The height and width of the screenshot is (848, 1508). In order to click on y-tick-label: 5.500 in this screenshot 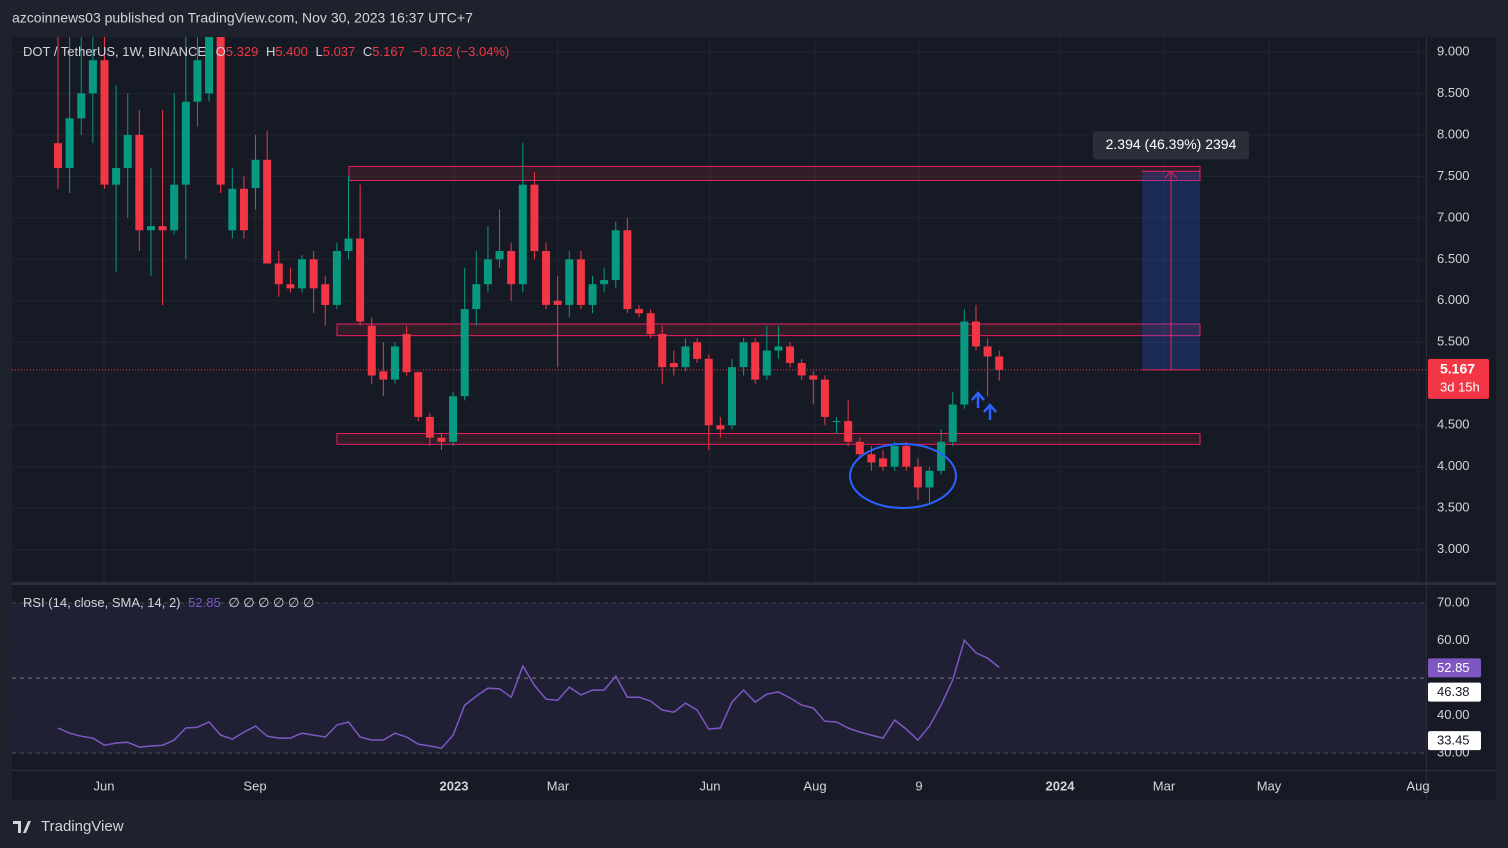, I will do `click(1453, 341)`.